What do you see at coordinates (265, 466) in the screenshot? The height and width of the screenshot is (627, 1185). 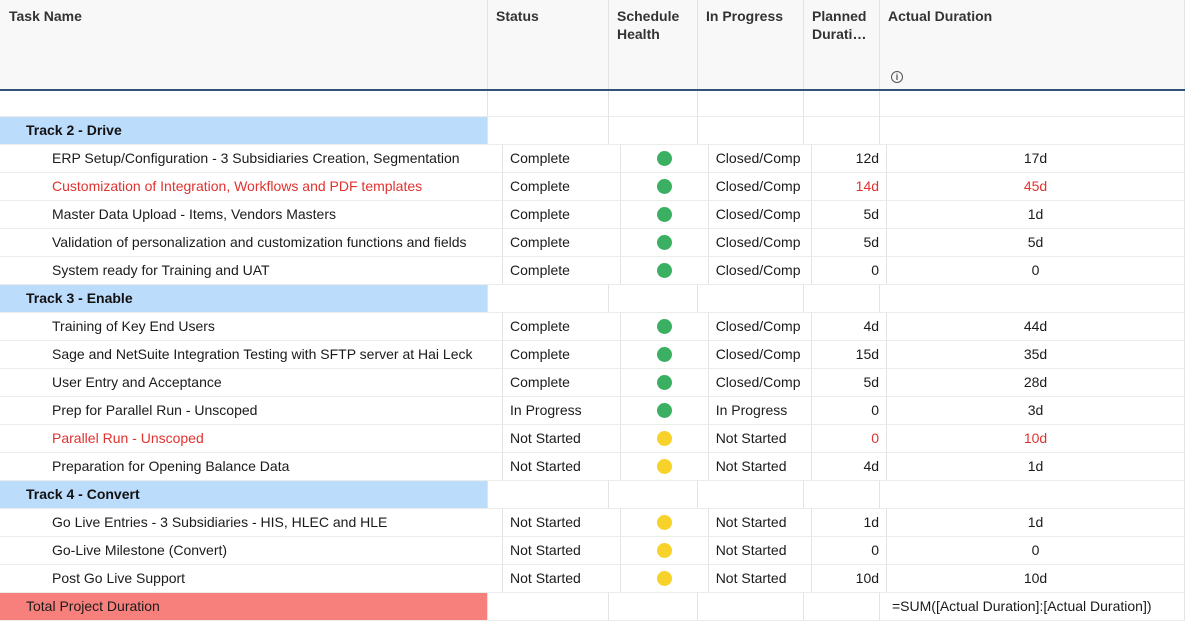 I see `task-name-cell: Preparation for Opening Balance Data` at bounding box center [265, 466].